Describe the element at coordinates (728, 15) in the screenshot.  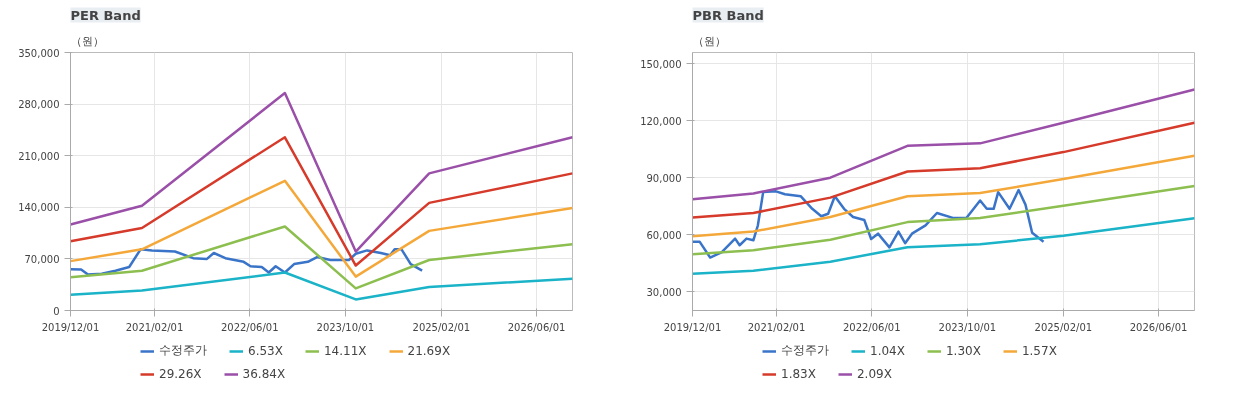
I see `chart-title: PBR Band` at that location.